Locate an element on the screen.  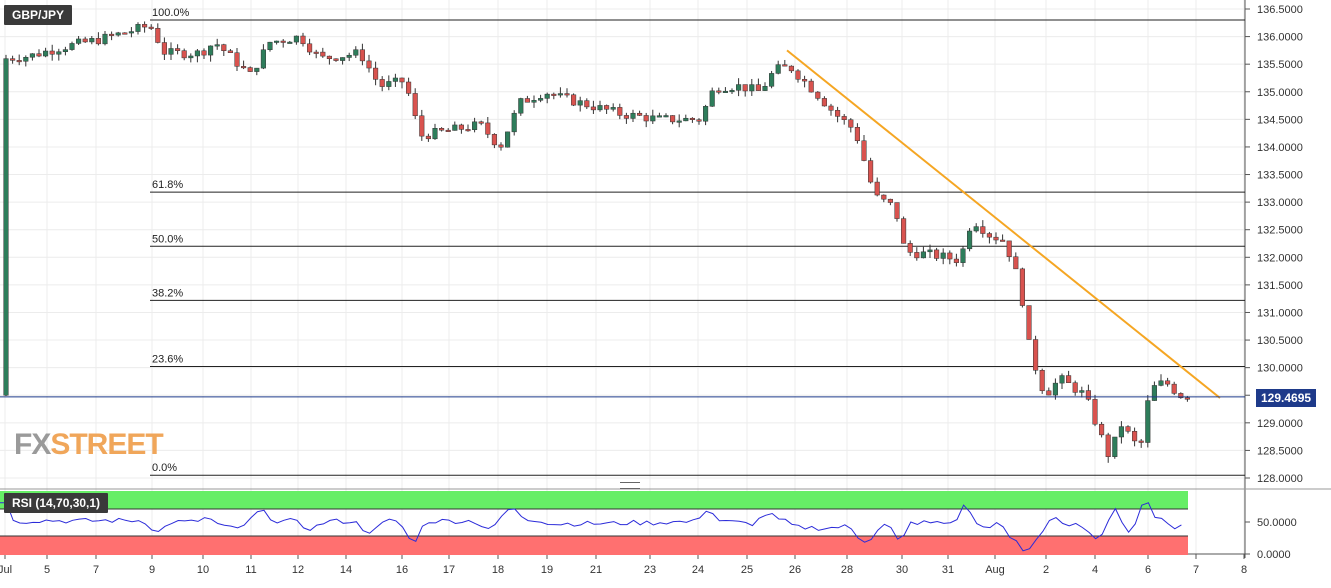
pane-splitter-handle is located at coordinates (630, 485).